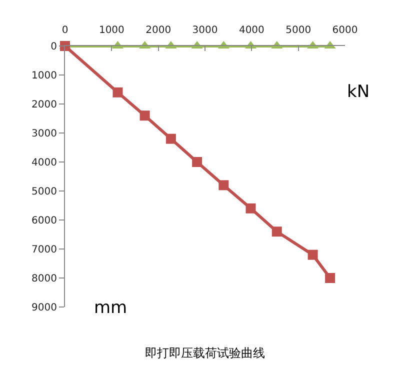 This screenshot has width=396, height=390. I want to click on y-tick-label: 1000, so click(44, 76).